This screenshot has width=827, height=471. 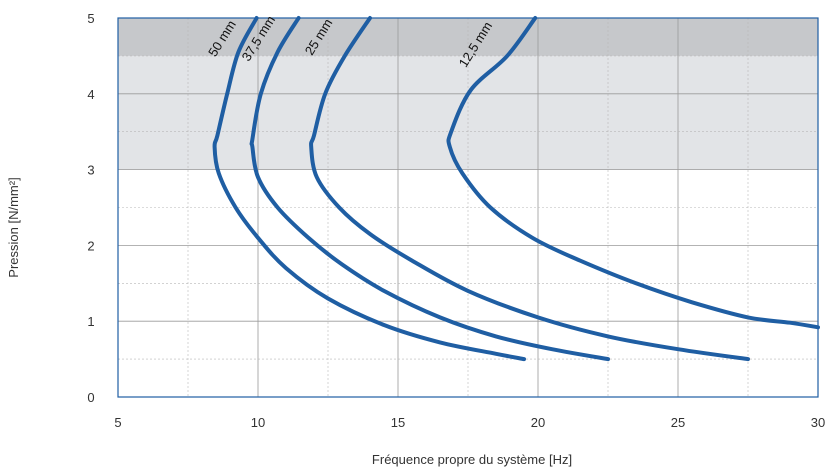 What do you see at coordinates (90, 170) in the screenshot?
I see `y-tick-label: 3` at bounding box center [90, 170].